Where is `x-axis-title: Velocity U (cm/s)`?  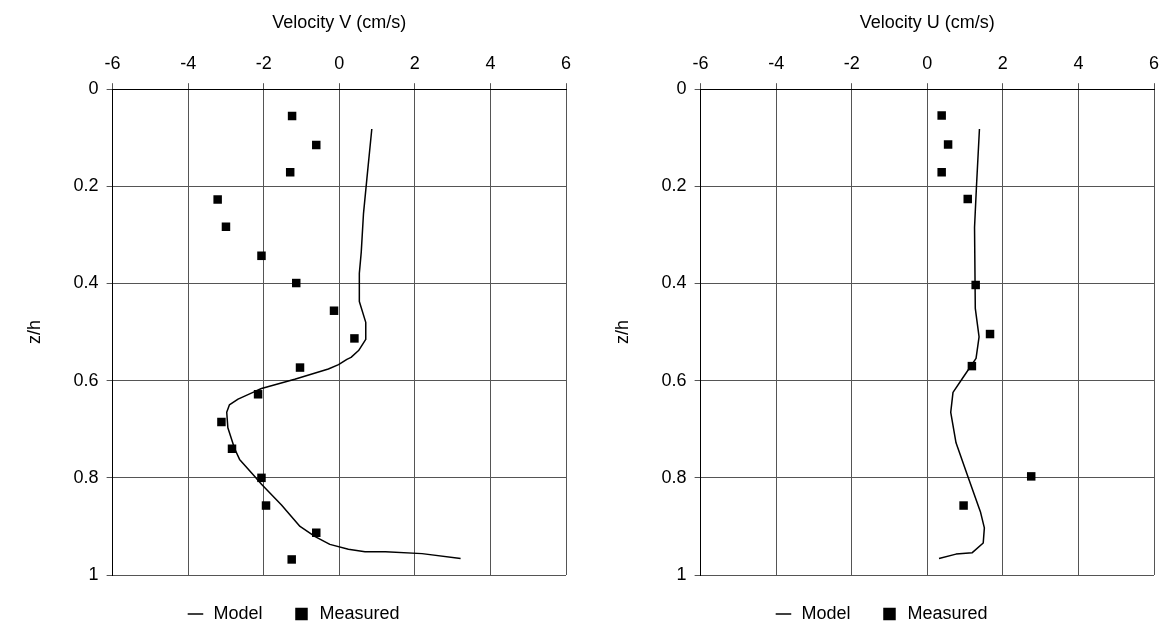 x-axis-title: Velocity U (cm/s) is located at coordinates (927, 21).